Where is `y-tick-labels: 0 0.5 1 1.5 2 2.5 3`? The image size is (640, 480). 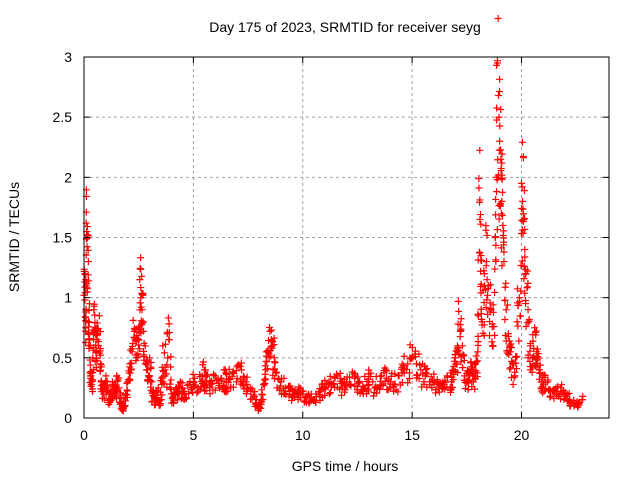 y-tick-labels: 0 0.5 1 1.5 2 2.5 3 is located at coordinates (63, 237).